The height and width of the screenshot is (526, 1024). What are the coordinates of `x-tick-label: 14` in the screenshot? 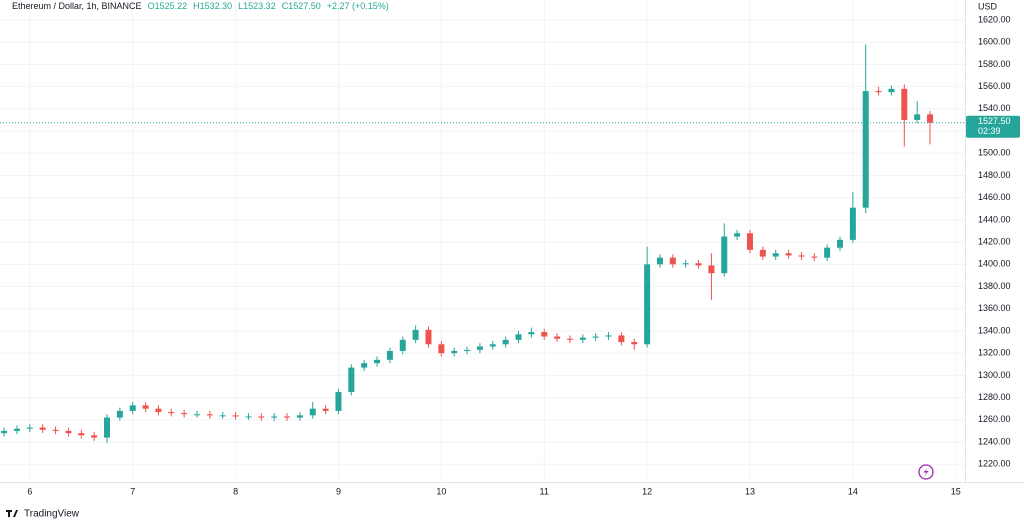 It's located at (853, 491).